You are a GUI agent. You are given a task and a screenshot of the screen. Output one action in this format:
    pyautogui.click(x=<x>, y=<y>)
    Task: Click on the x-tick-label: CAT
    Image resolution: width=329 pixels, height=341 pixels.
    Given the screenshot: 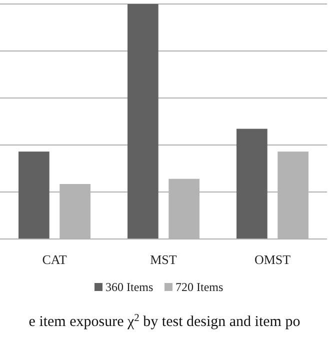 What is the action you would take?
    pyautogui.click(x=54, y=259)
    